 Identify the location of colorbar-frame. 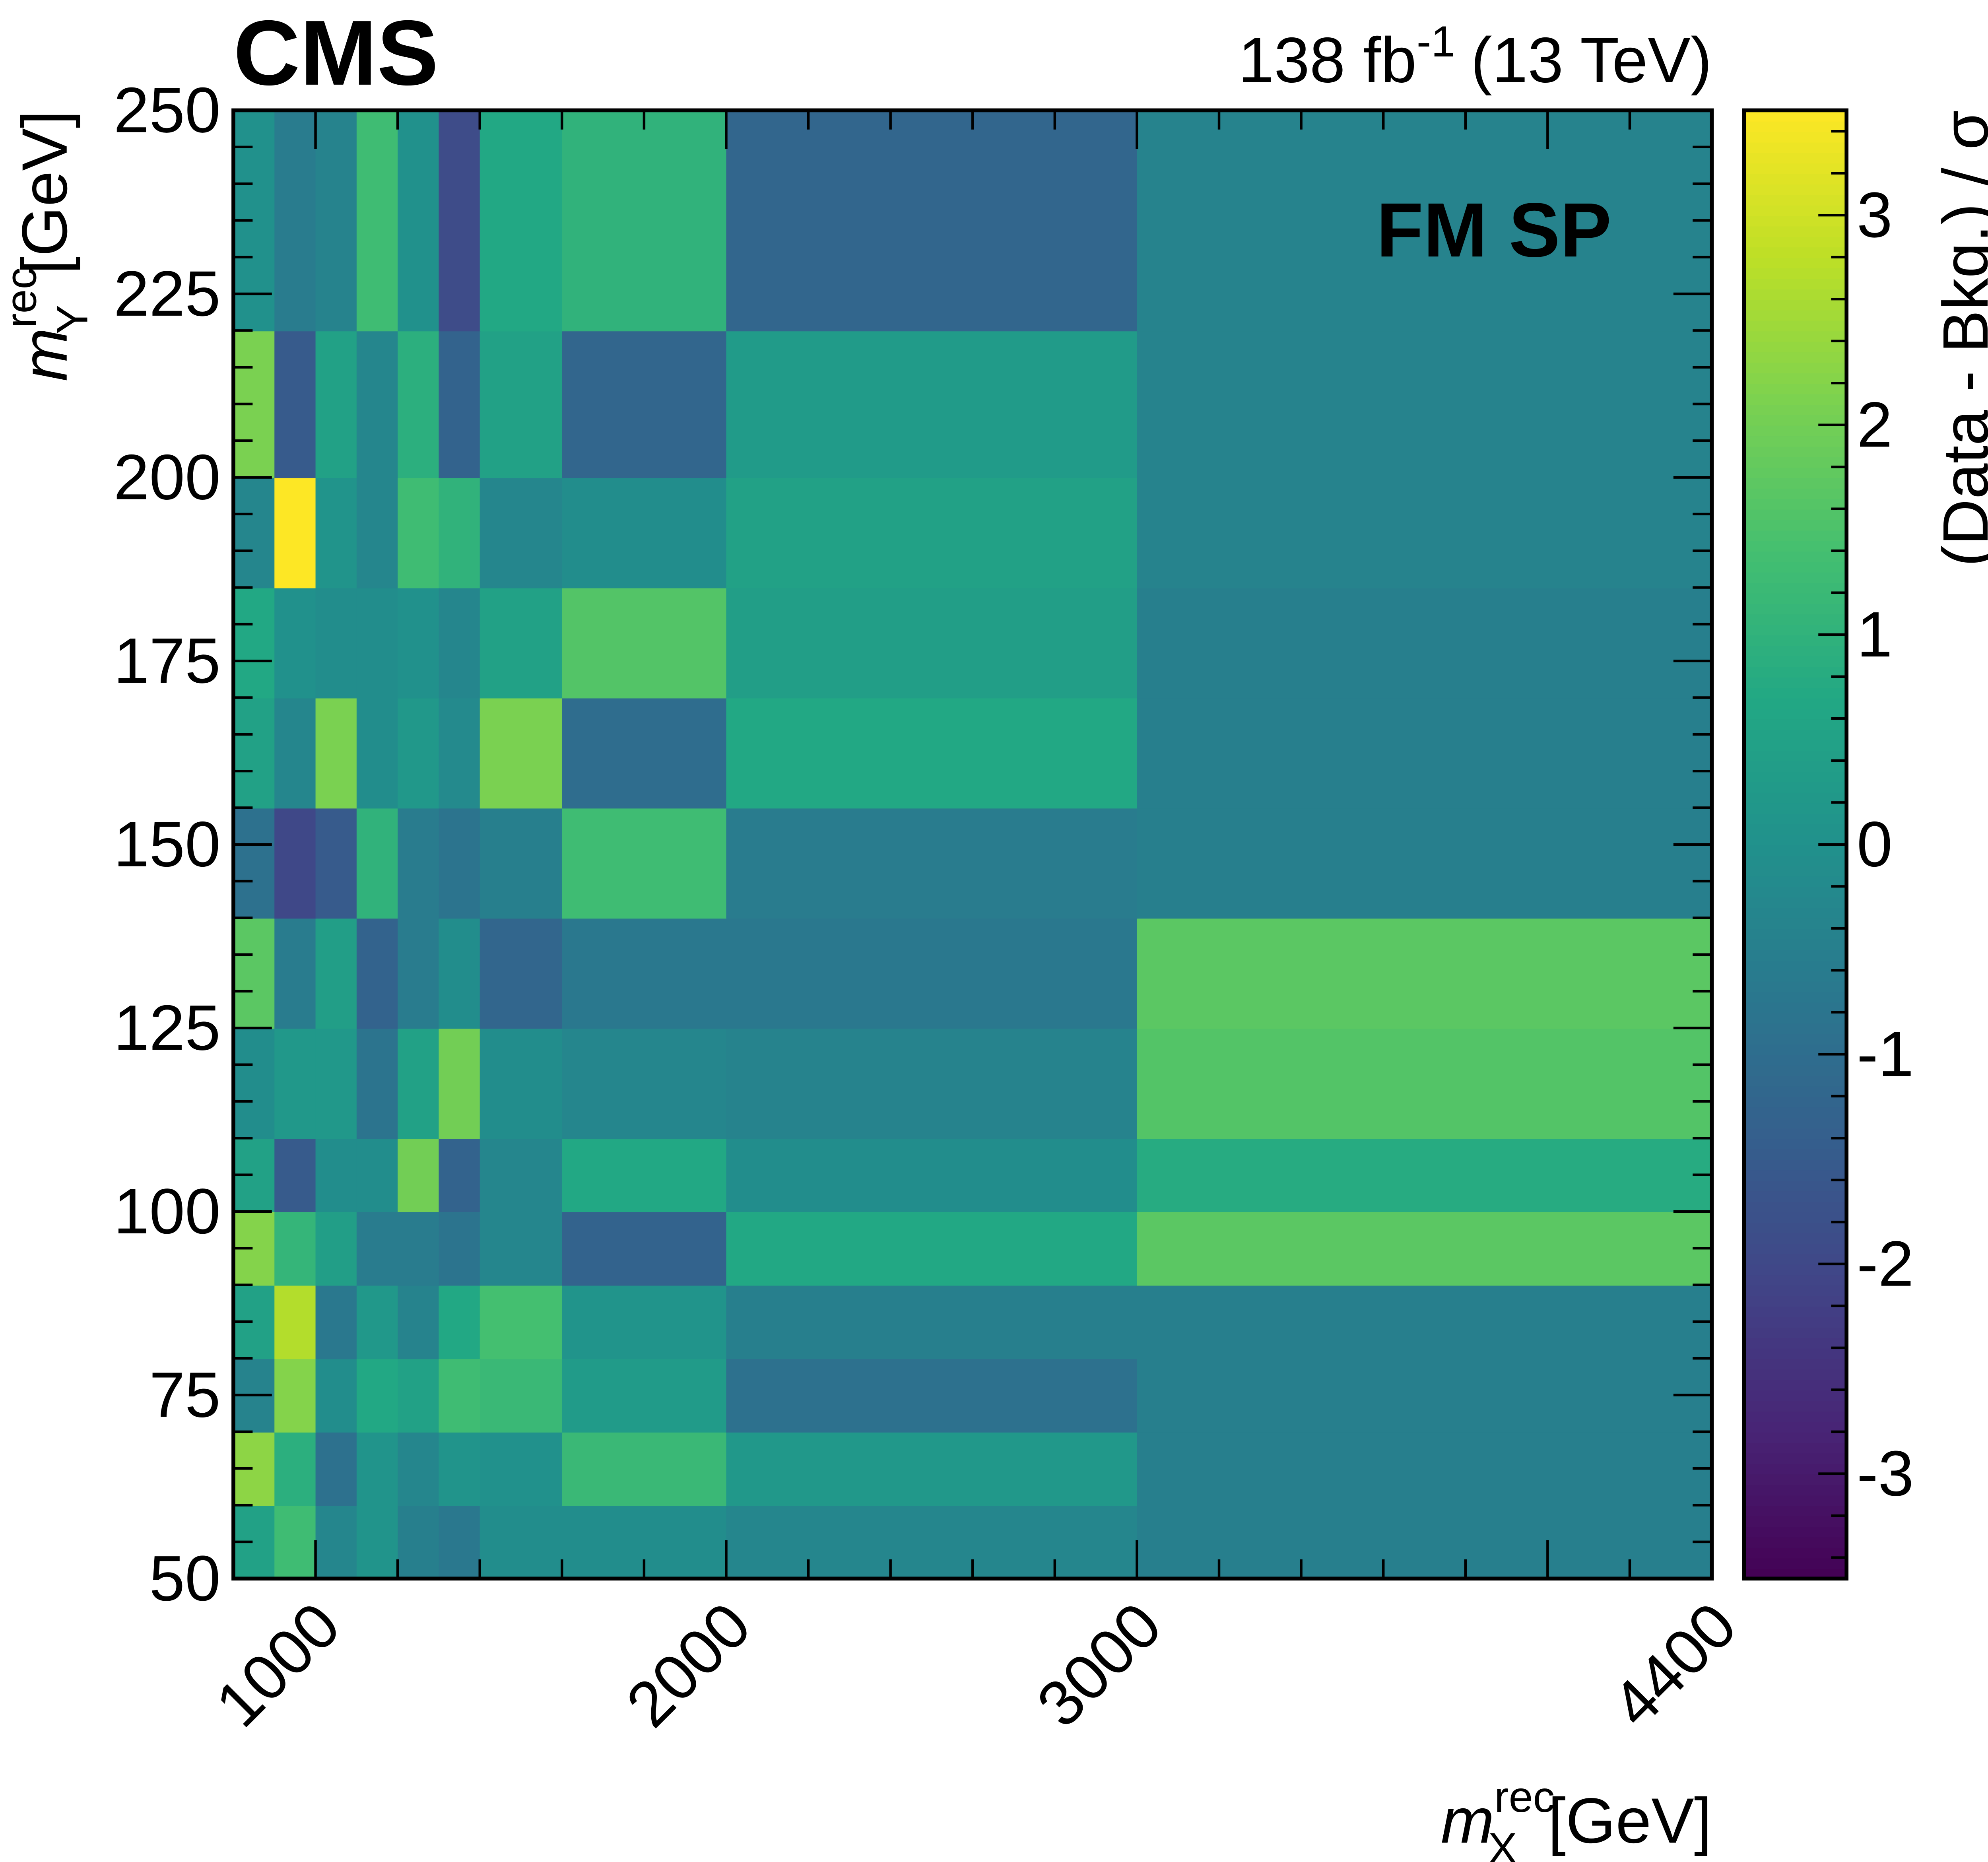
(1795, 845).